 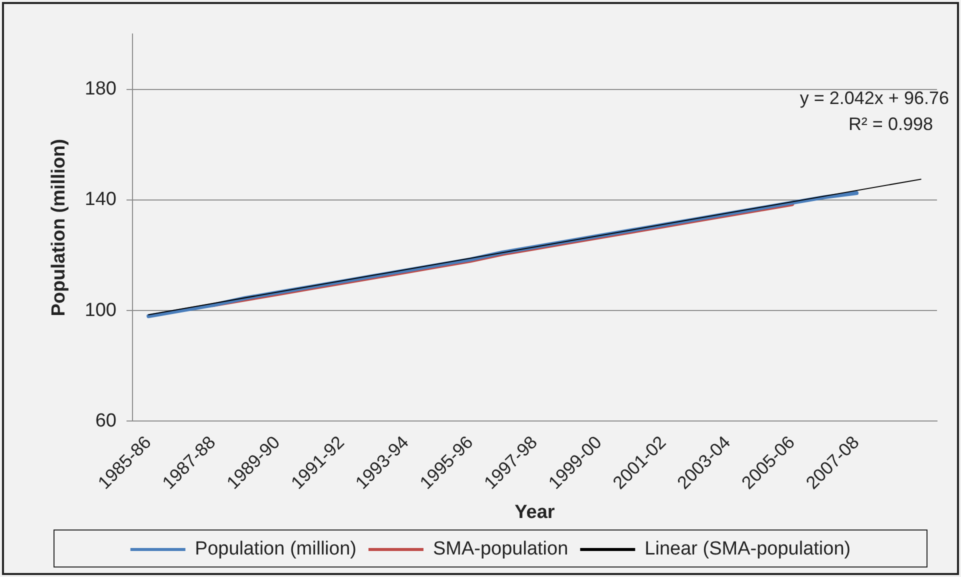 I want to click on legend-label: Population (million), so click(x=275, y=549).